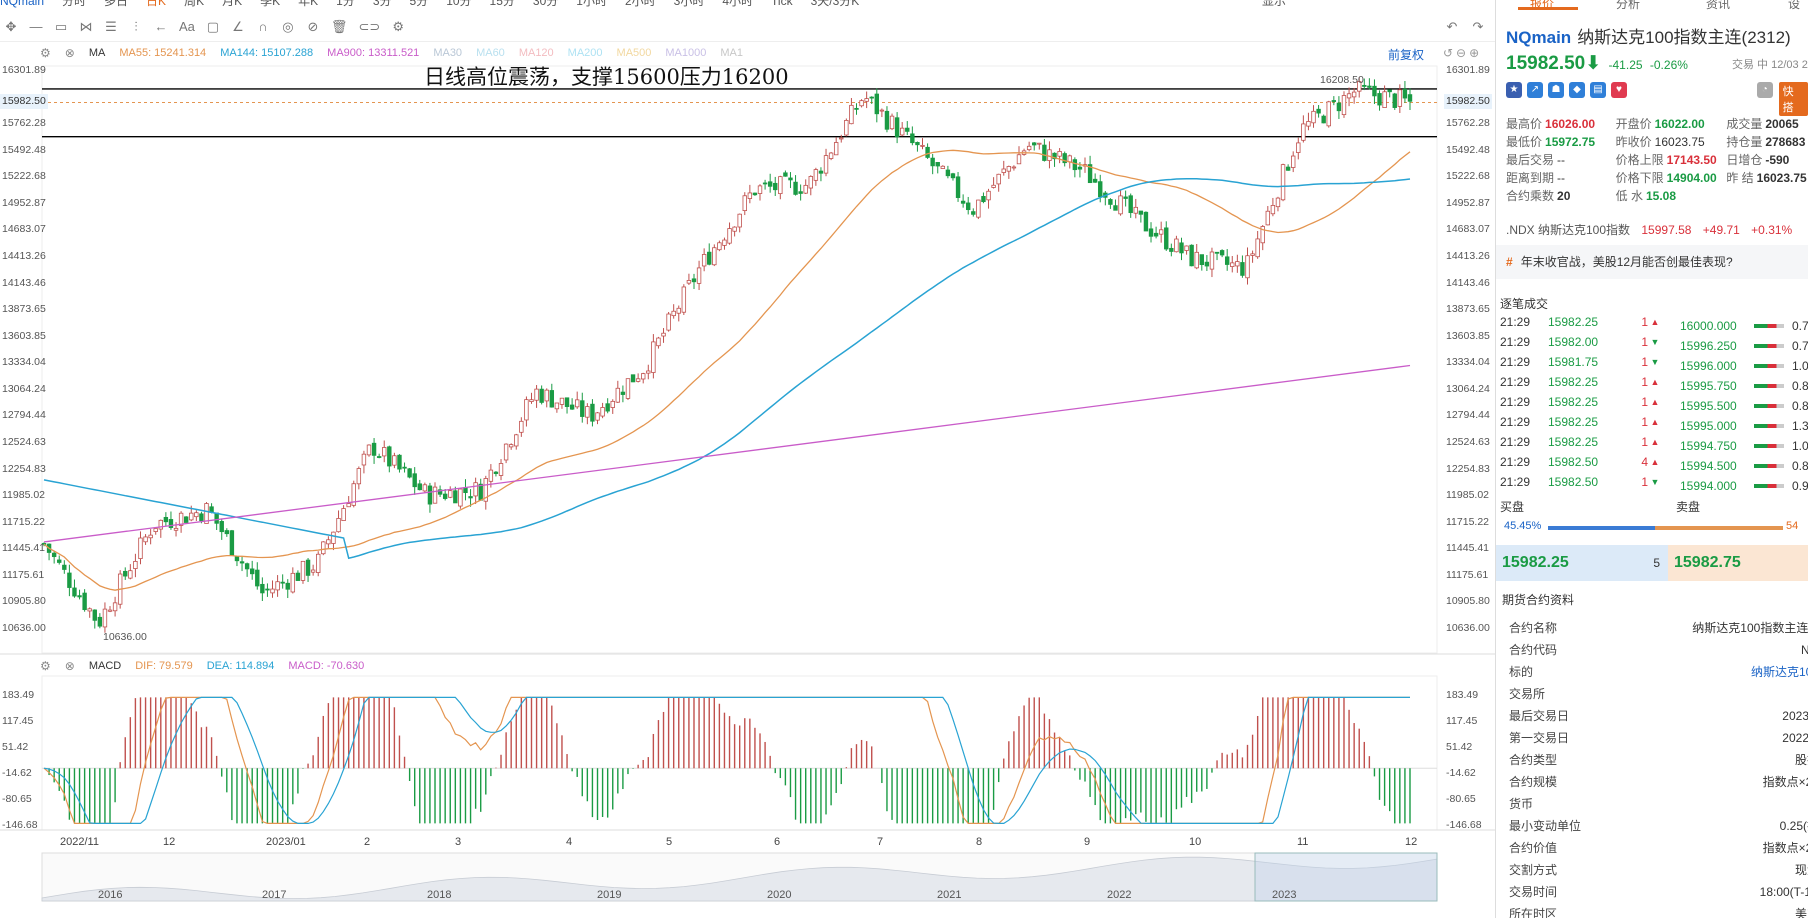 The image size is (1808, 918). I want to click on tick-time: 21:29, so click(1515, 382).